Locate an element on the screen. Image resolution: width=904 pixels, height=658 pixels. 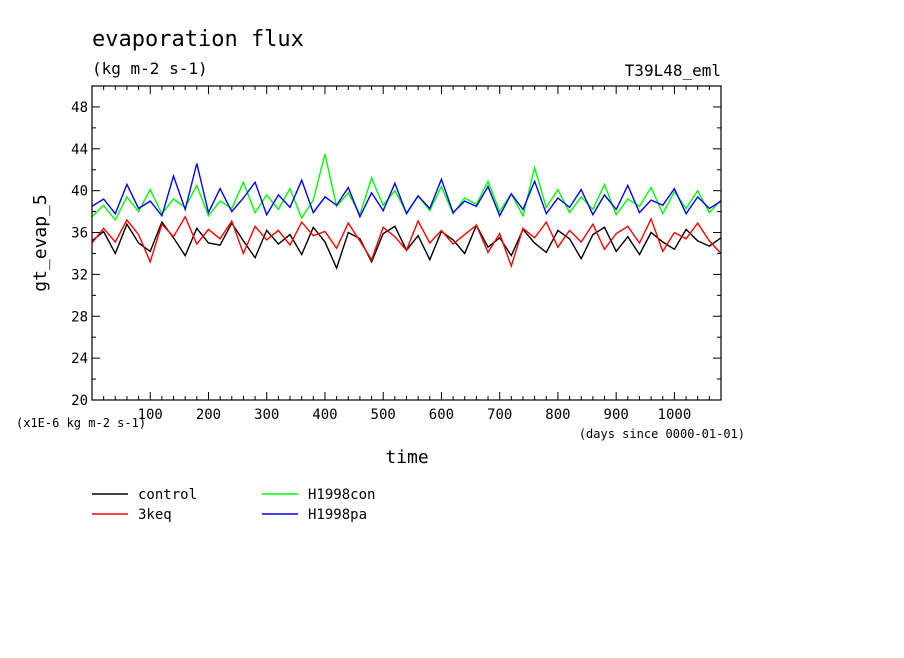
y-tick-label: 48 is located at coordinates (79, 108).